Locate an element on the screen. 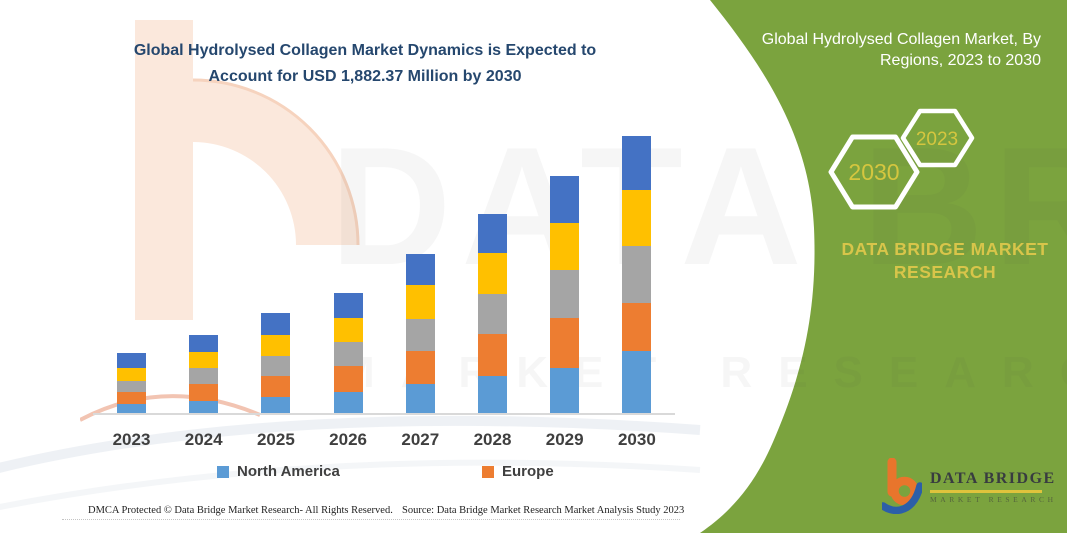 The height and width of the screenshot is (533, 1067). x-axis-label: 2026 is located at coordinates (348, 439).